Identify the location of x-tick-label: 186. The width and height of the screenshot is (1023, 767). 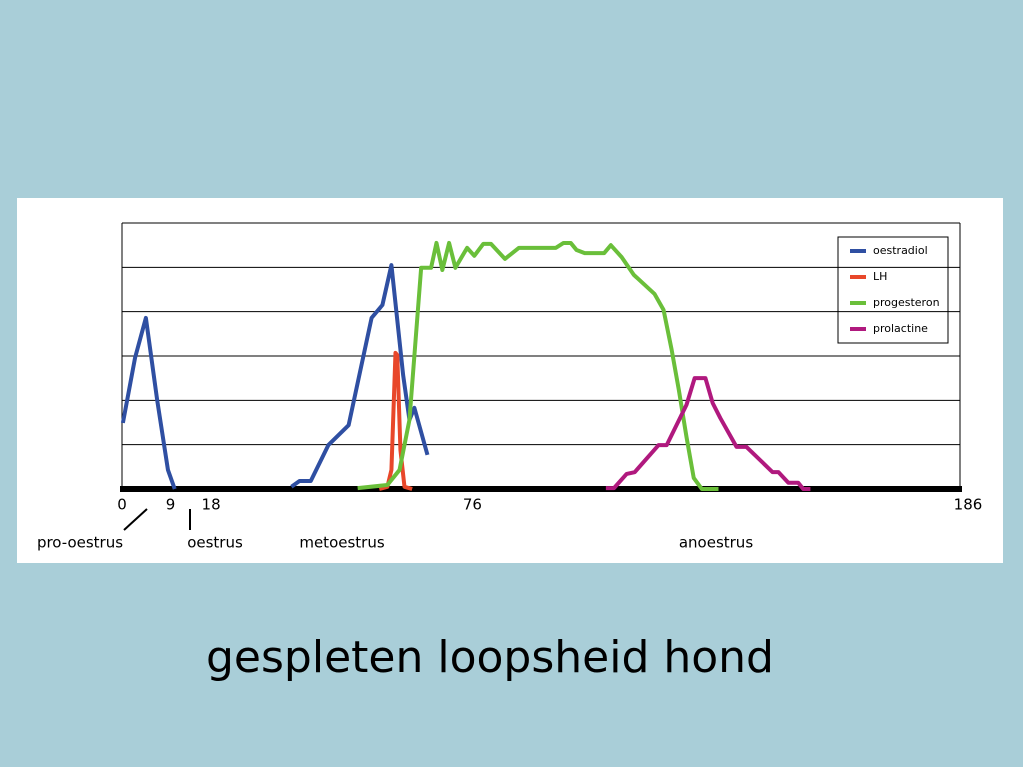
(968, 505).